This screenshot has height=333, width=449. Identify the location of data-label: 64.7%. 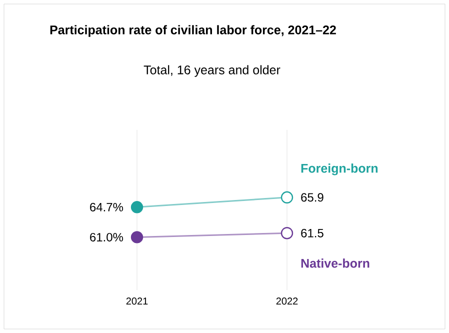
(107, 207).